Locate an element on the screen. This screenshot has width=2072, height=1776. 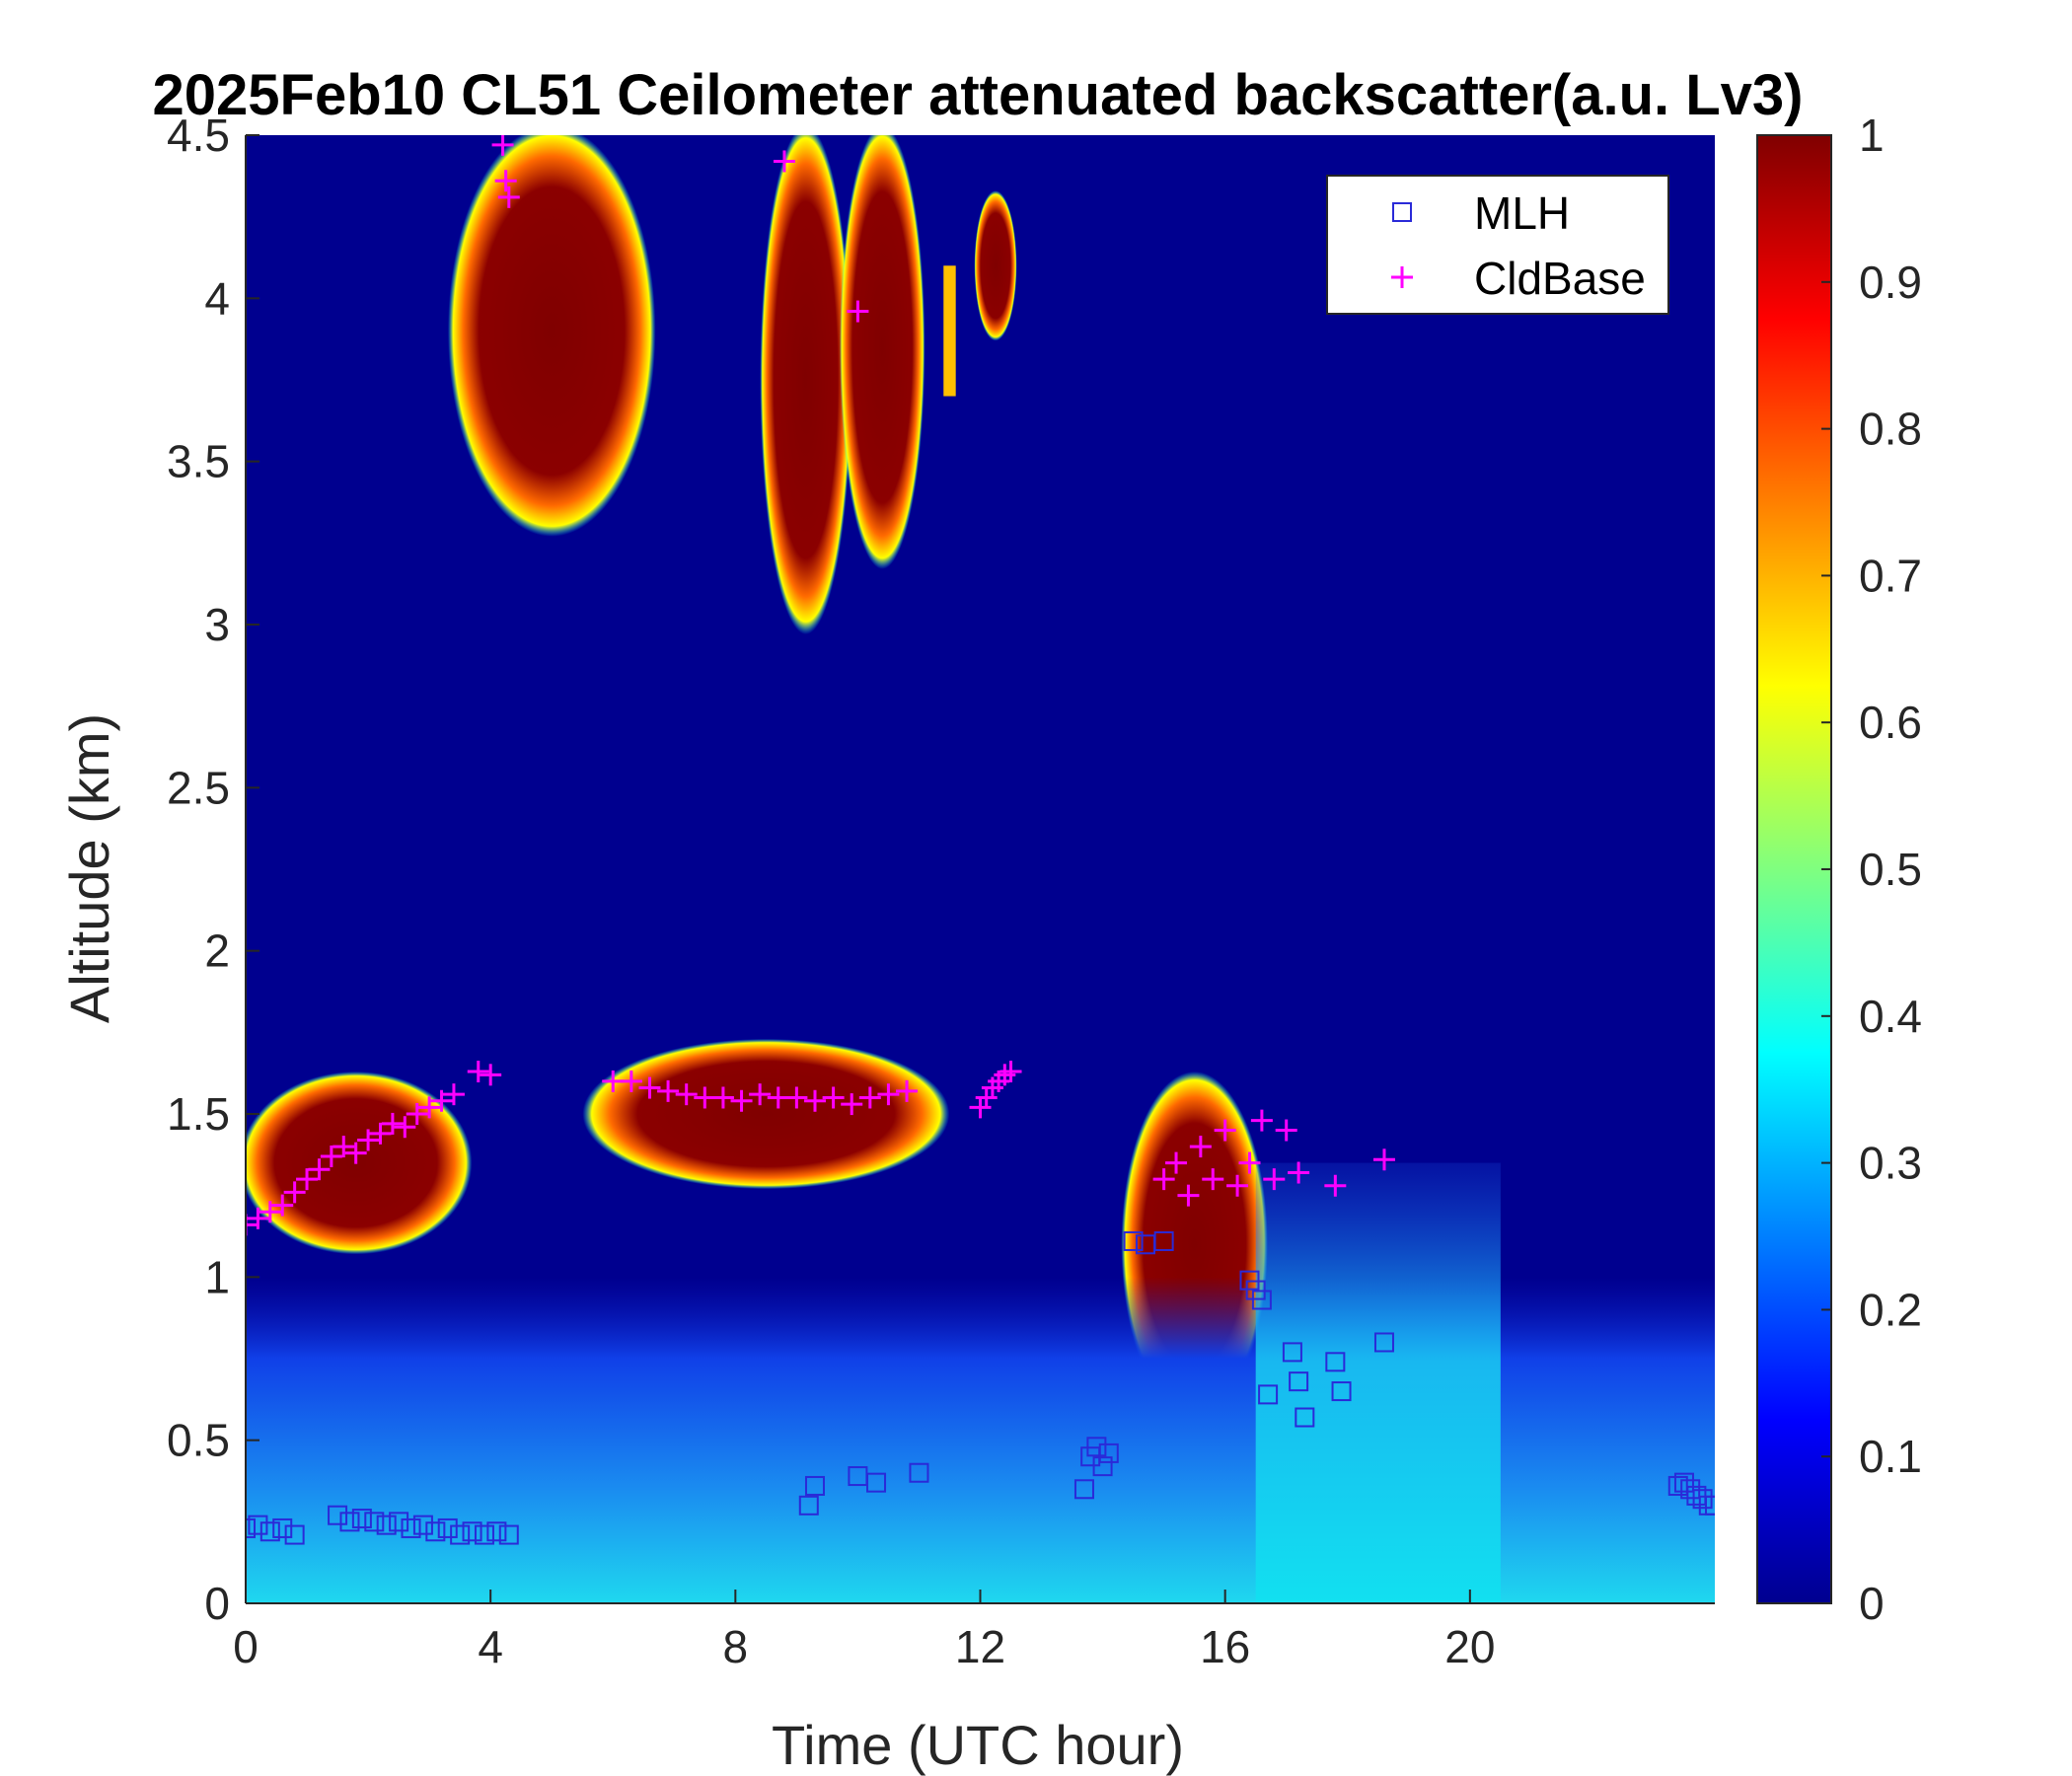
colorbar-tick-label: 0 is located at coordinates (1872, 1603).